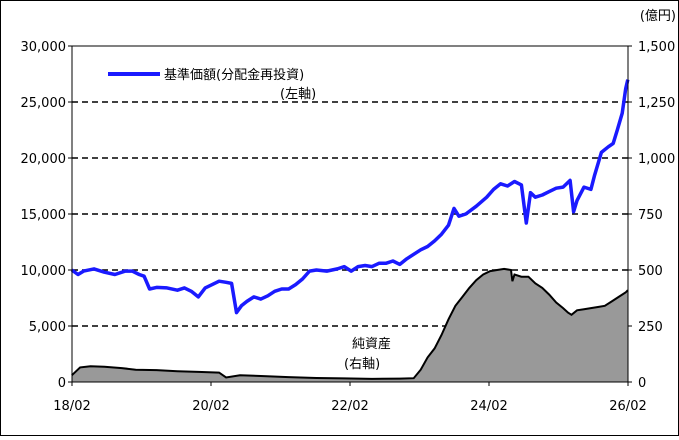  I want to click on right-tick-label: 1,000, so click(656, 159).